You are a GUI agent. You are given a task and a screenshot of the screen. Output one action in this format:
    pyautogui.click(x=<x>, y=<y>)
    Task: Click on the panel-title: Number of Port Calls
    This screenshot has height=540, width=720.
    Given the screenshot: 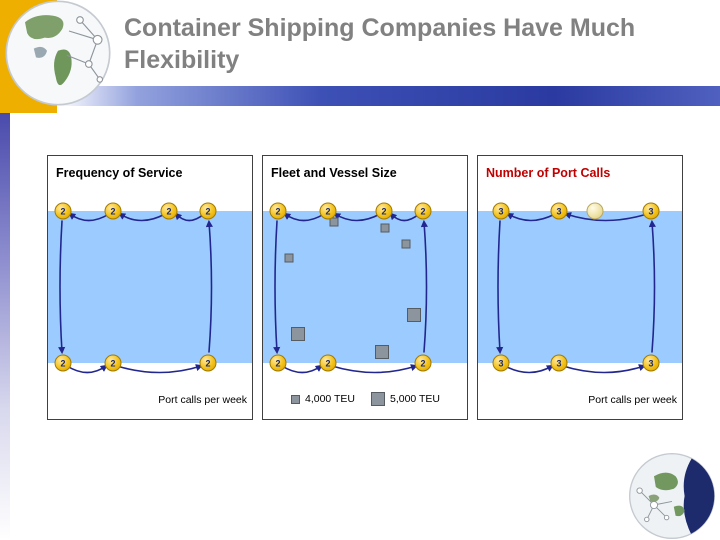 What is the action you would take?
    pyautogui.click(x=548, y=173)
    